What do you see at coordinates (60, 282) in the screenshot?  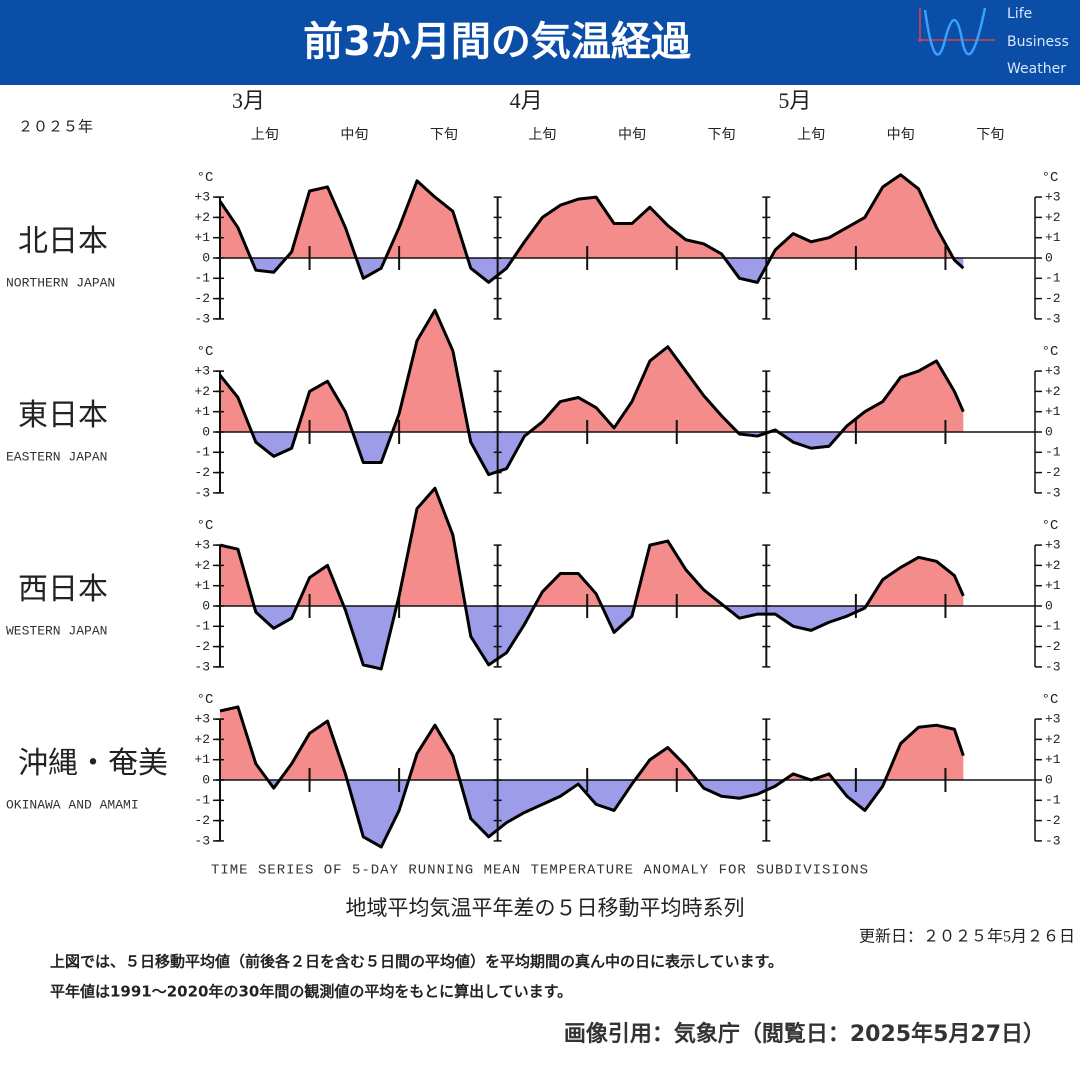 I see `region-name-en: NORTHERN JAPAN` at bounding box center [60, 282].